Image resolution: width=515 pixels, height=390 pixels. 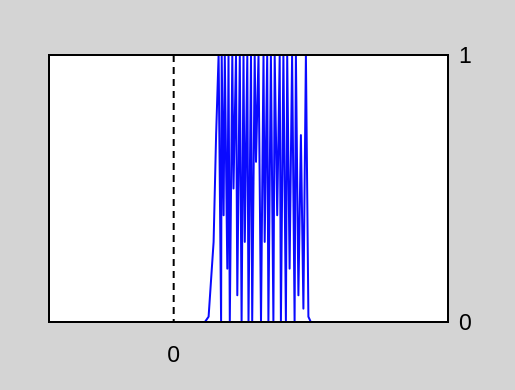 What do you see at coordinates (465, 322) in the screenshot?
I see `y-tick-label-0: 0` at bounding box center [465, 322].